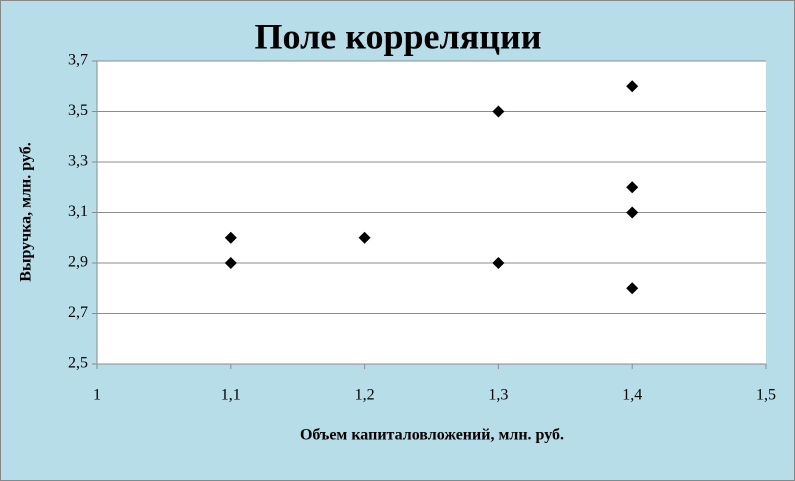 The image size is (795, 481). Describe the element at coordinates (398, 36) in the screenshot. I see `chart-title: Поле корреляции` at that location.